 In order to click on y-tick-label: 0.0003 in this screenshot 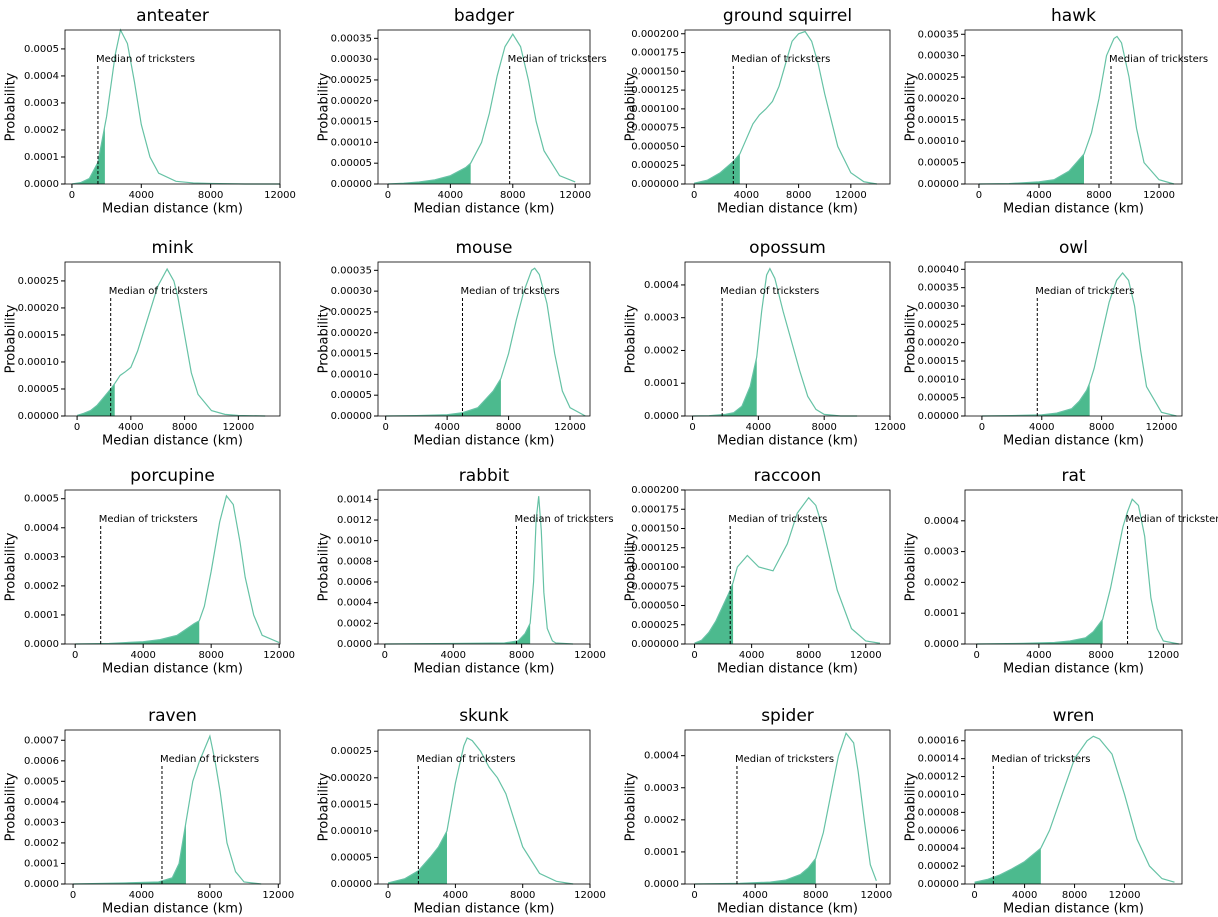, I will do `click(941, 552)`.